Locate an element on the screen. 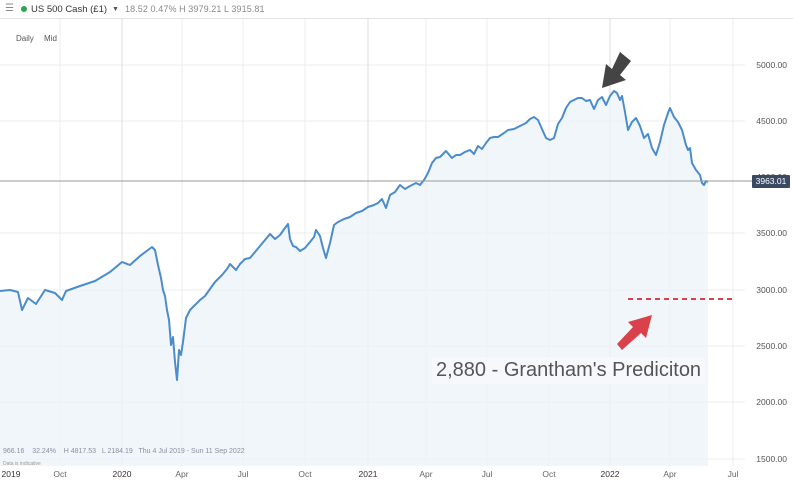  day-high: H 3979.21 is located at coordinates (200, 9).